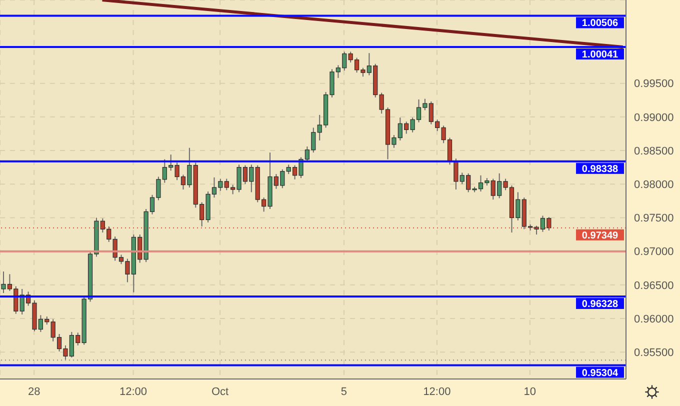 This screenshot has height=406, width=680. Describe the element at coordinates (220, 392) in the screenshot. I see `x-tick-label: Oct` at that location.